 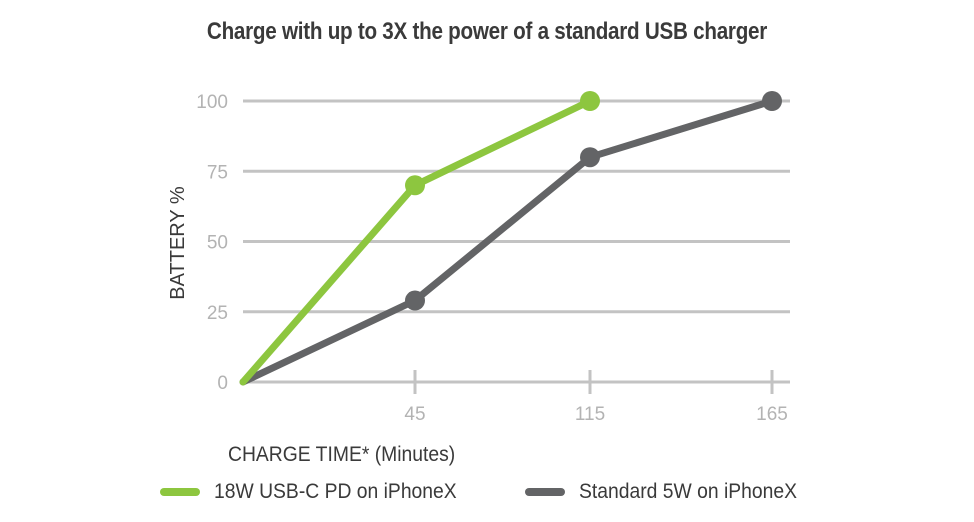 What do you see at coordinates (342, 454) in the screenshot?
I see `x-axis-label: CHARGE TIME* (Minutes)` at bounding box center [342, 454].